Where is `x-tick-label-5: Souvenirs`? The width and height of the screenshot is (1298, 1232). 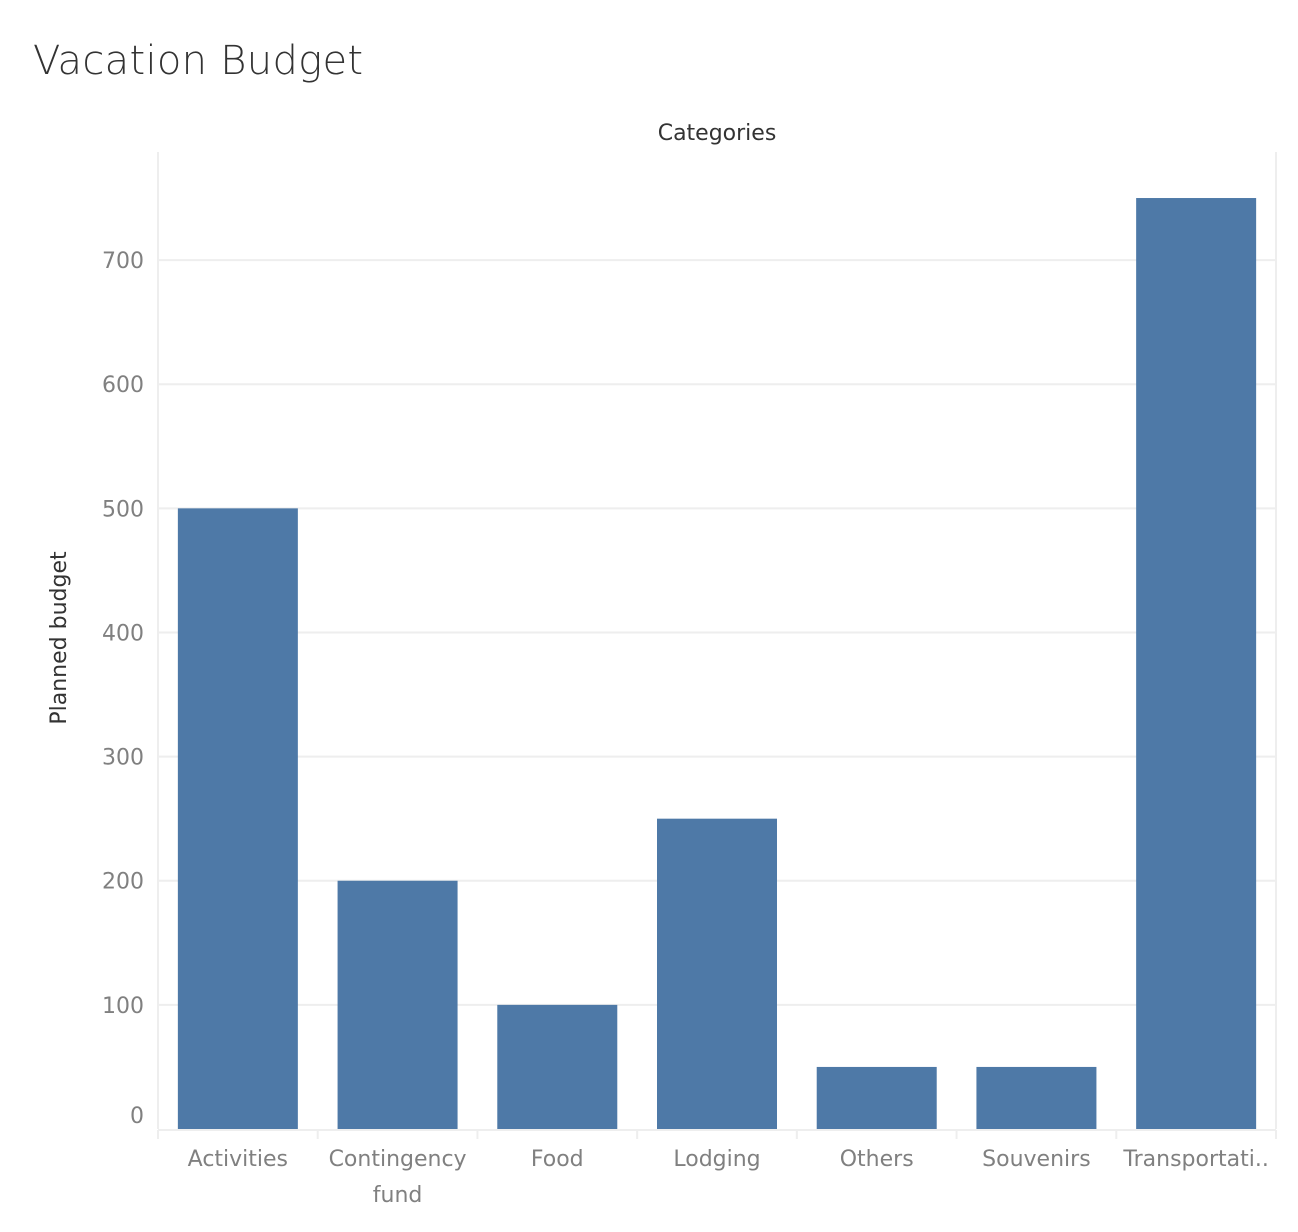 x-tick-label-5: Souvenirs is located at coordinates (1036, 1159).